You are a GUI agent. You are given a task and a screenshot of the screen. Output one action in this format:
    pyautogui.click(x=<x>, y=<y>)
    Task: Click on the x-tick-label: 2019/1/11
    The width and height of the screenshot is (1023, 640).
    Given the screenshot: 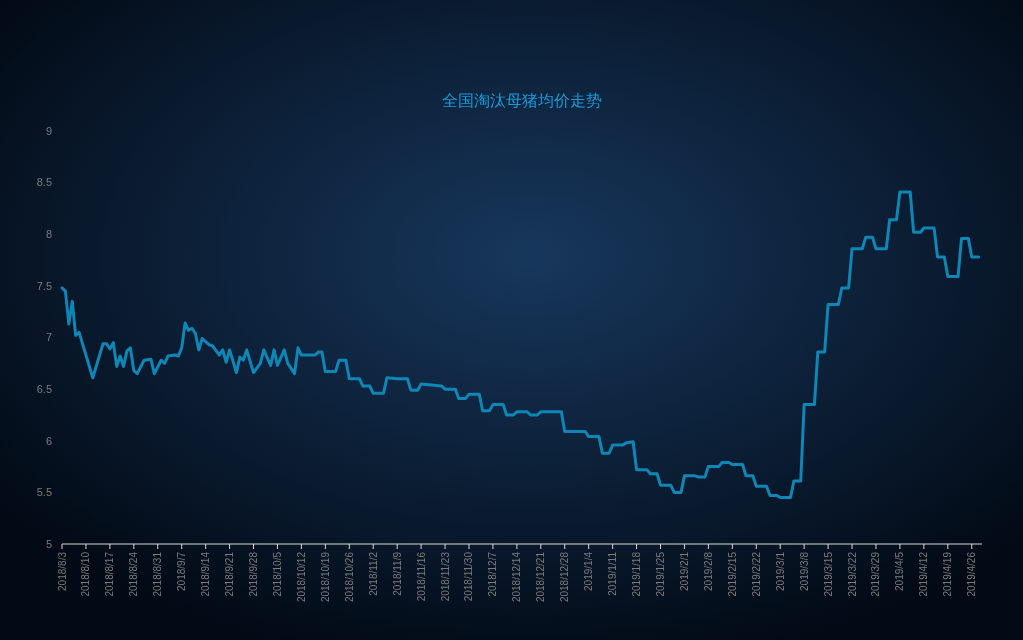 What is the action you would take?
    pyautogui.click(x=613, y=573)
    